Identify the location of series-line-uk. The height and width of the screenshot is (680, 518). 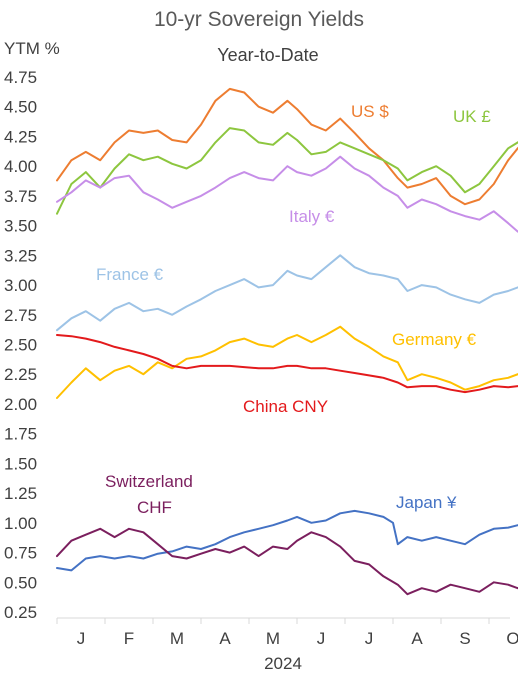
(287, 171).